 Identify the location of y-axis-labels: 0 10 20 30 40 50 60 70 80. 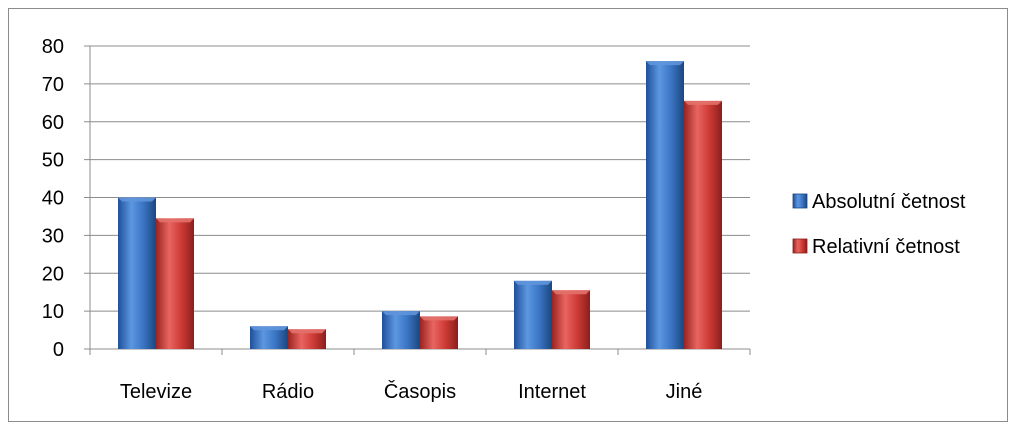
(53, 198).